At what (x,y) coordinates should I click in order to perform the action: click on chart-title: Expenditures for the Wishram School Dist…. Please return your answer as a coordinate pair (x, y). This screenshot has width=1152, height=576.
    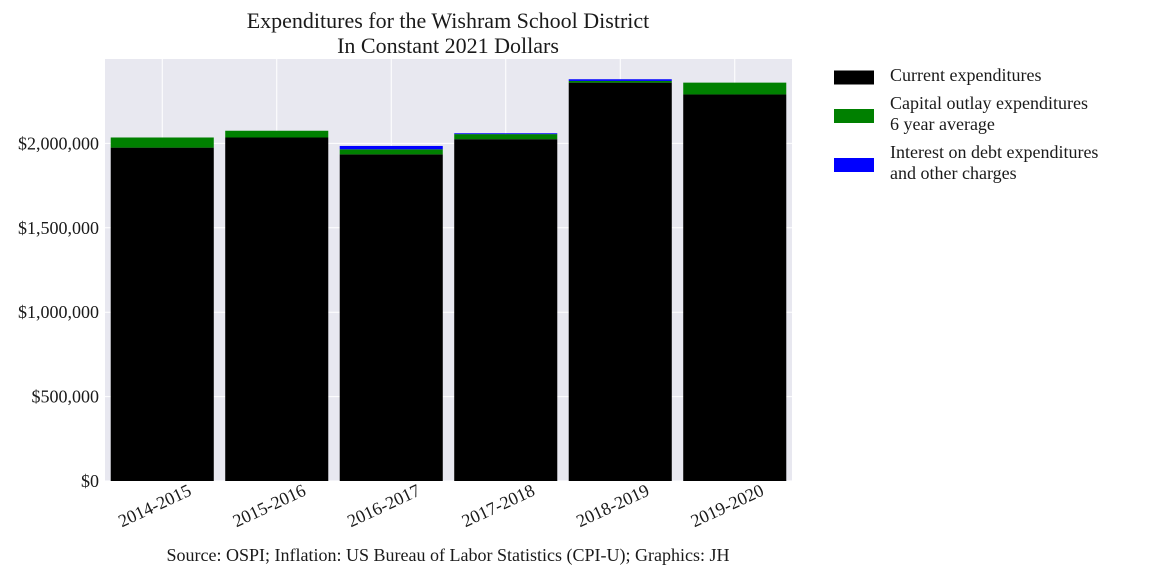
    Looking at the image, I should click on (448, 33).